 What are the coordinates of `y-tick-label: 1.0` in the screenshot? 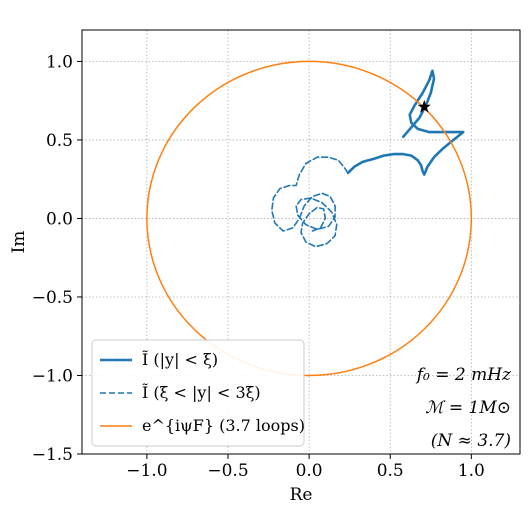 It's located at (59, 62).